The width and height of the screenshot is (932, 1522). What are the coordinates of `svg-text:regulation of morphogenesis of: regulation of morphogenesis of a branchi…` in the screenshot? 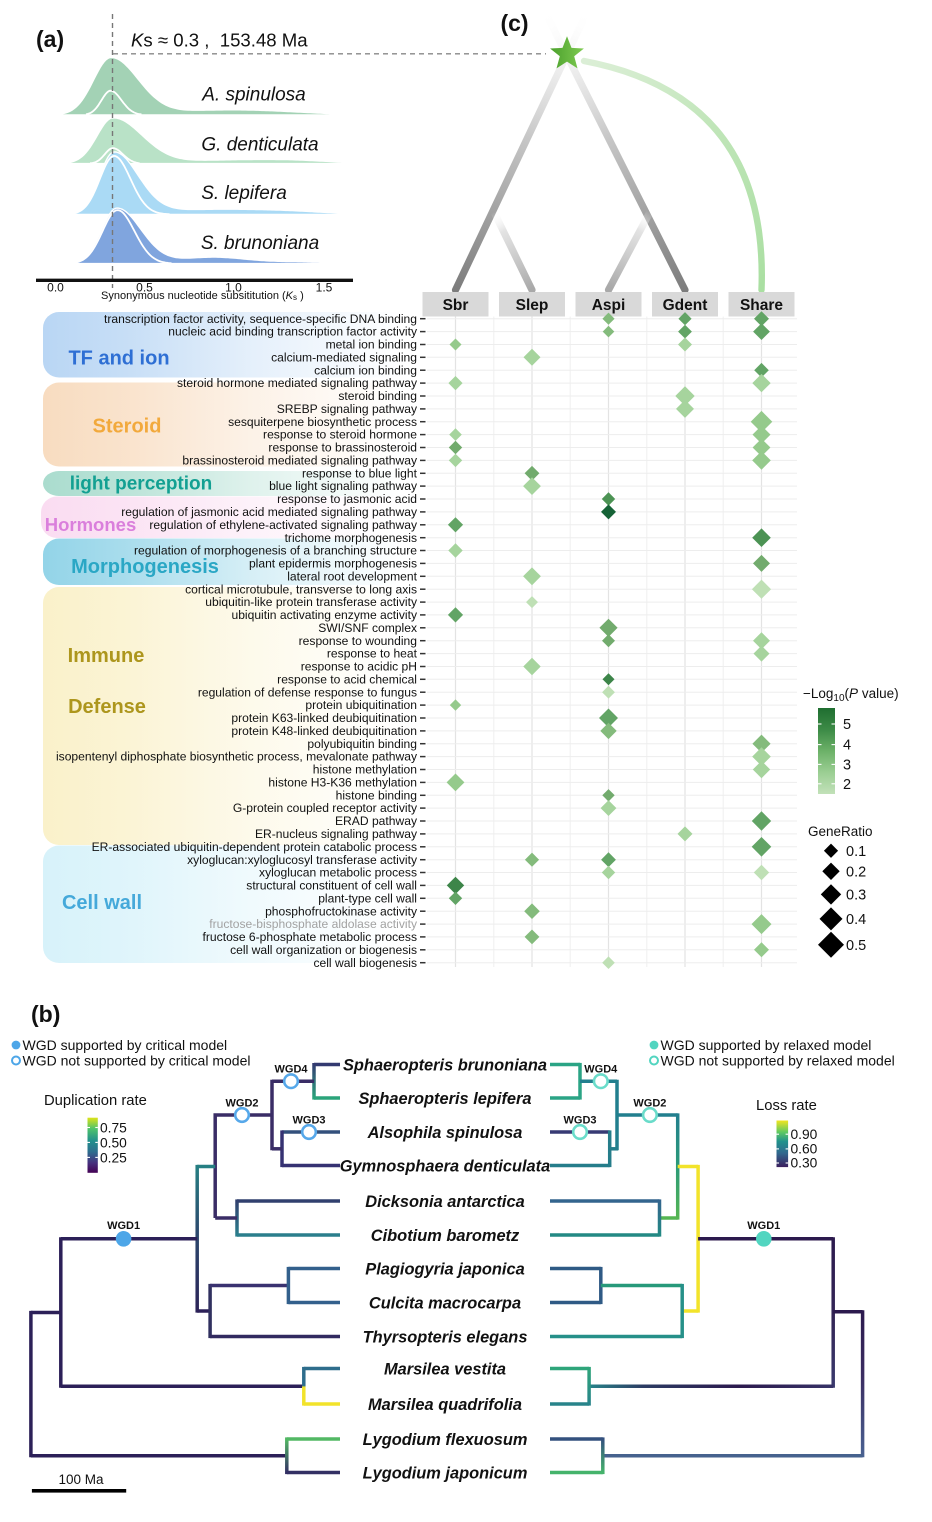 It's located at (275, 551).